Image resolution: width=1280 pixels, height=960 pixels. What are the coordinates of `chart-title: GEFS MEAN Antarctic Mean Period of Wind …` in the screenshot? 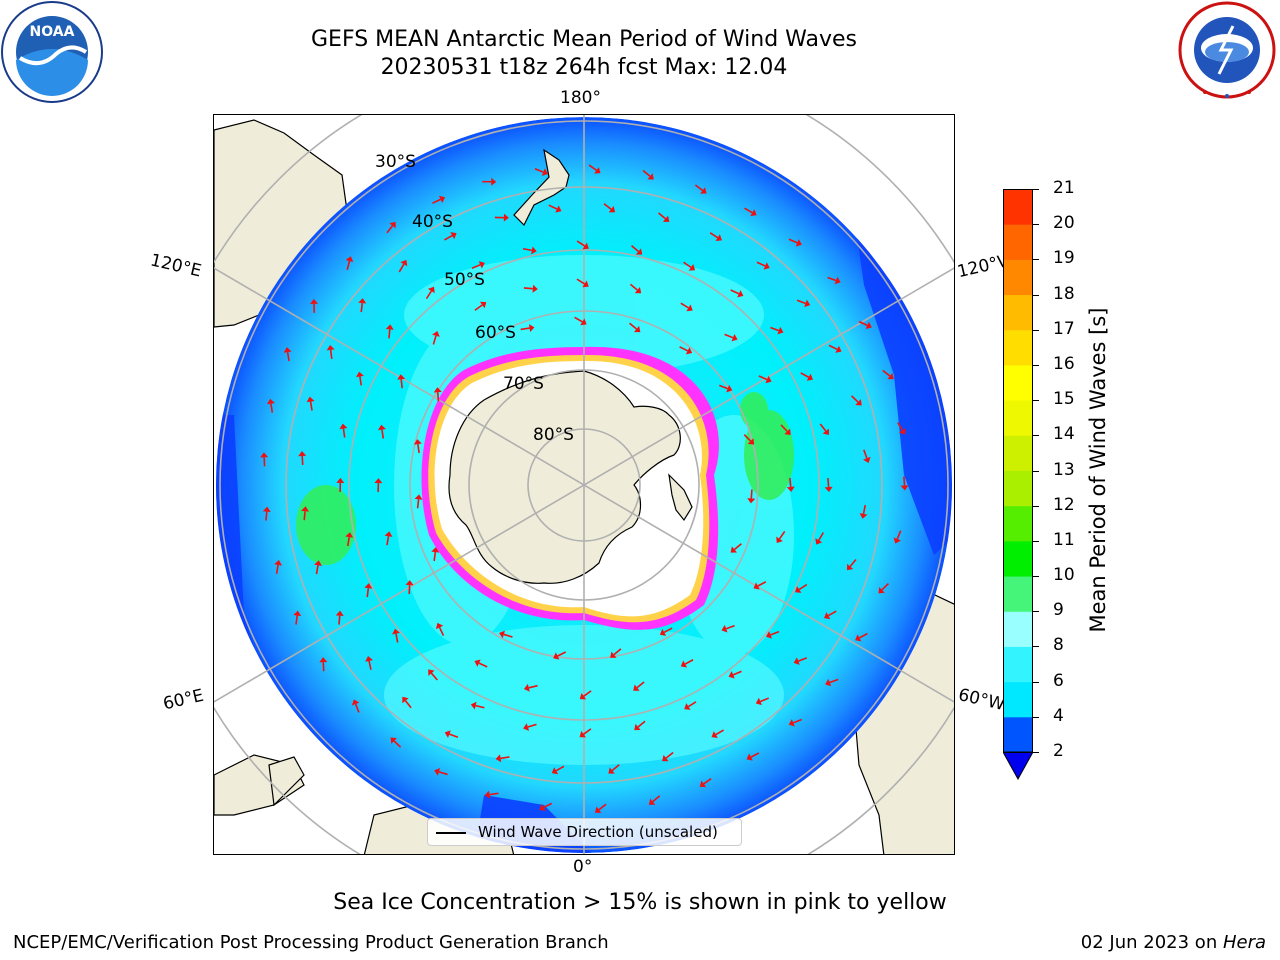 It's located at (584, 39).